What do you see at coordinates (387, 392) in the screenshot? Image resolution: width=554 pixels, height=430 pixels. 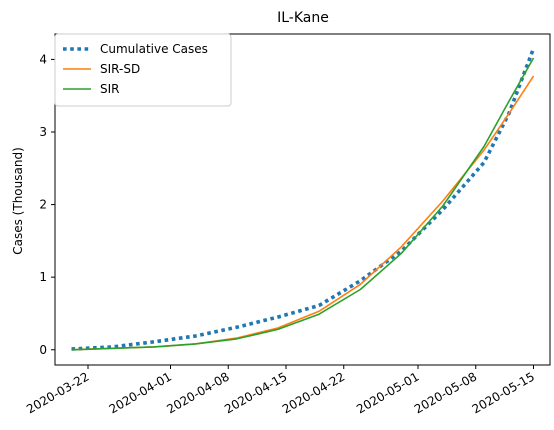 I see `x-tick-label-5: 2020-05-01` at bounding box center [387, 392].